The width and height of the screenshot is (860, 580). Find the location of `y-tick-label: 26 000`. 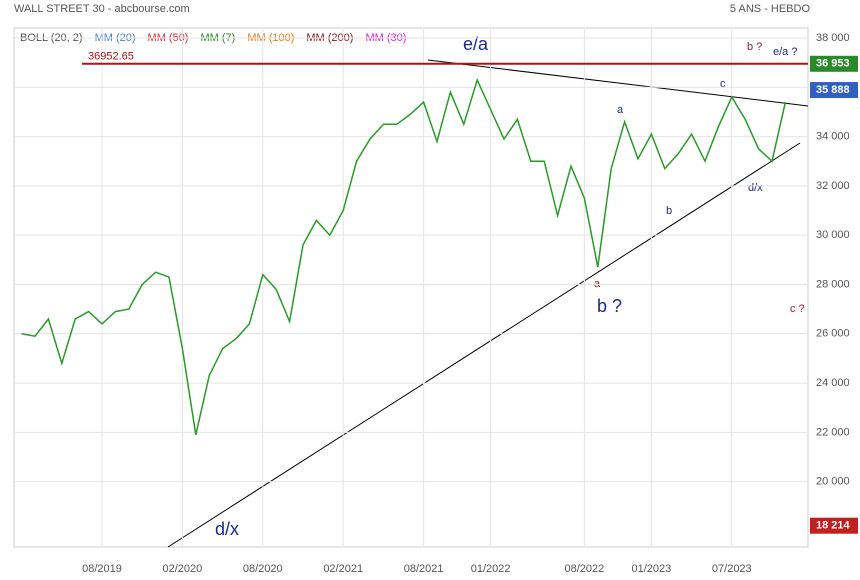

y-tick-label: 26 000 is located at coordinates (833, 334).